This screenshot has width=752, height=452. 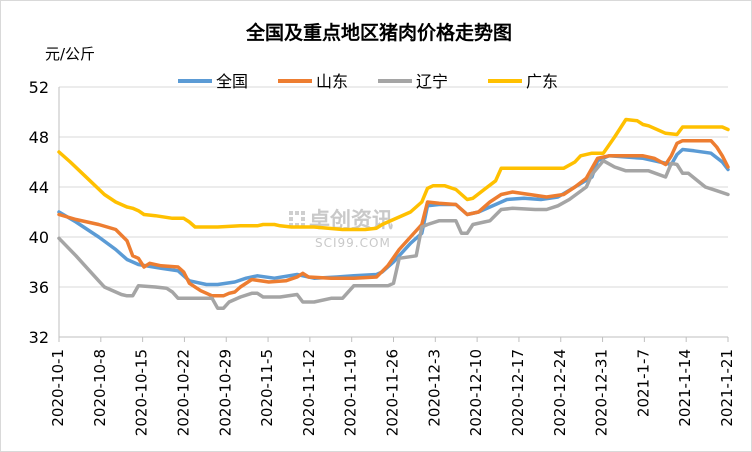 What do you see at coordinates (232, 81) in the screenshot?
I see `legend-label-1: 全国` at bounding box center [232, 81].